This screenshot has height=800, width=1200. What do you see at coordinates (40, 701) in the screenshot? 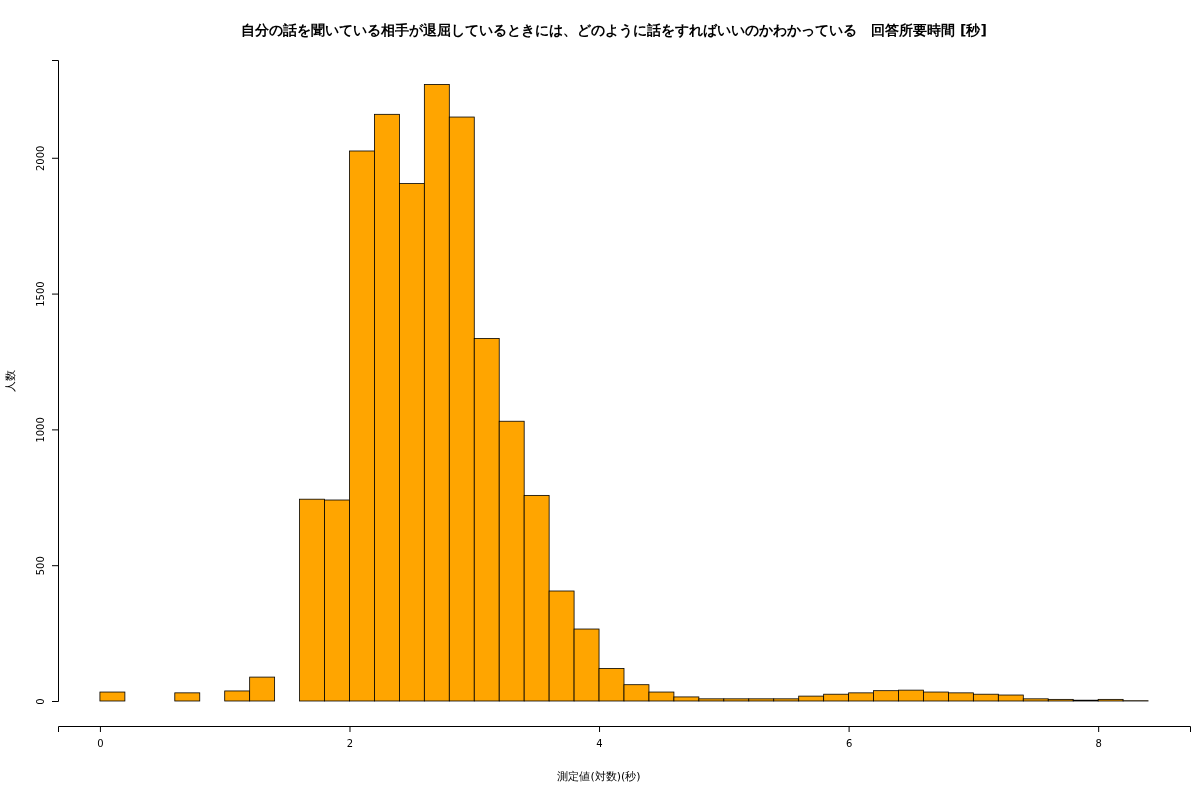
I see `y-tick-label: 0` at bounding box center [40, 701].